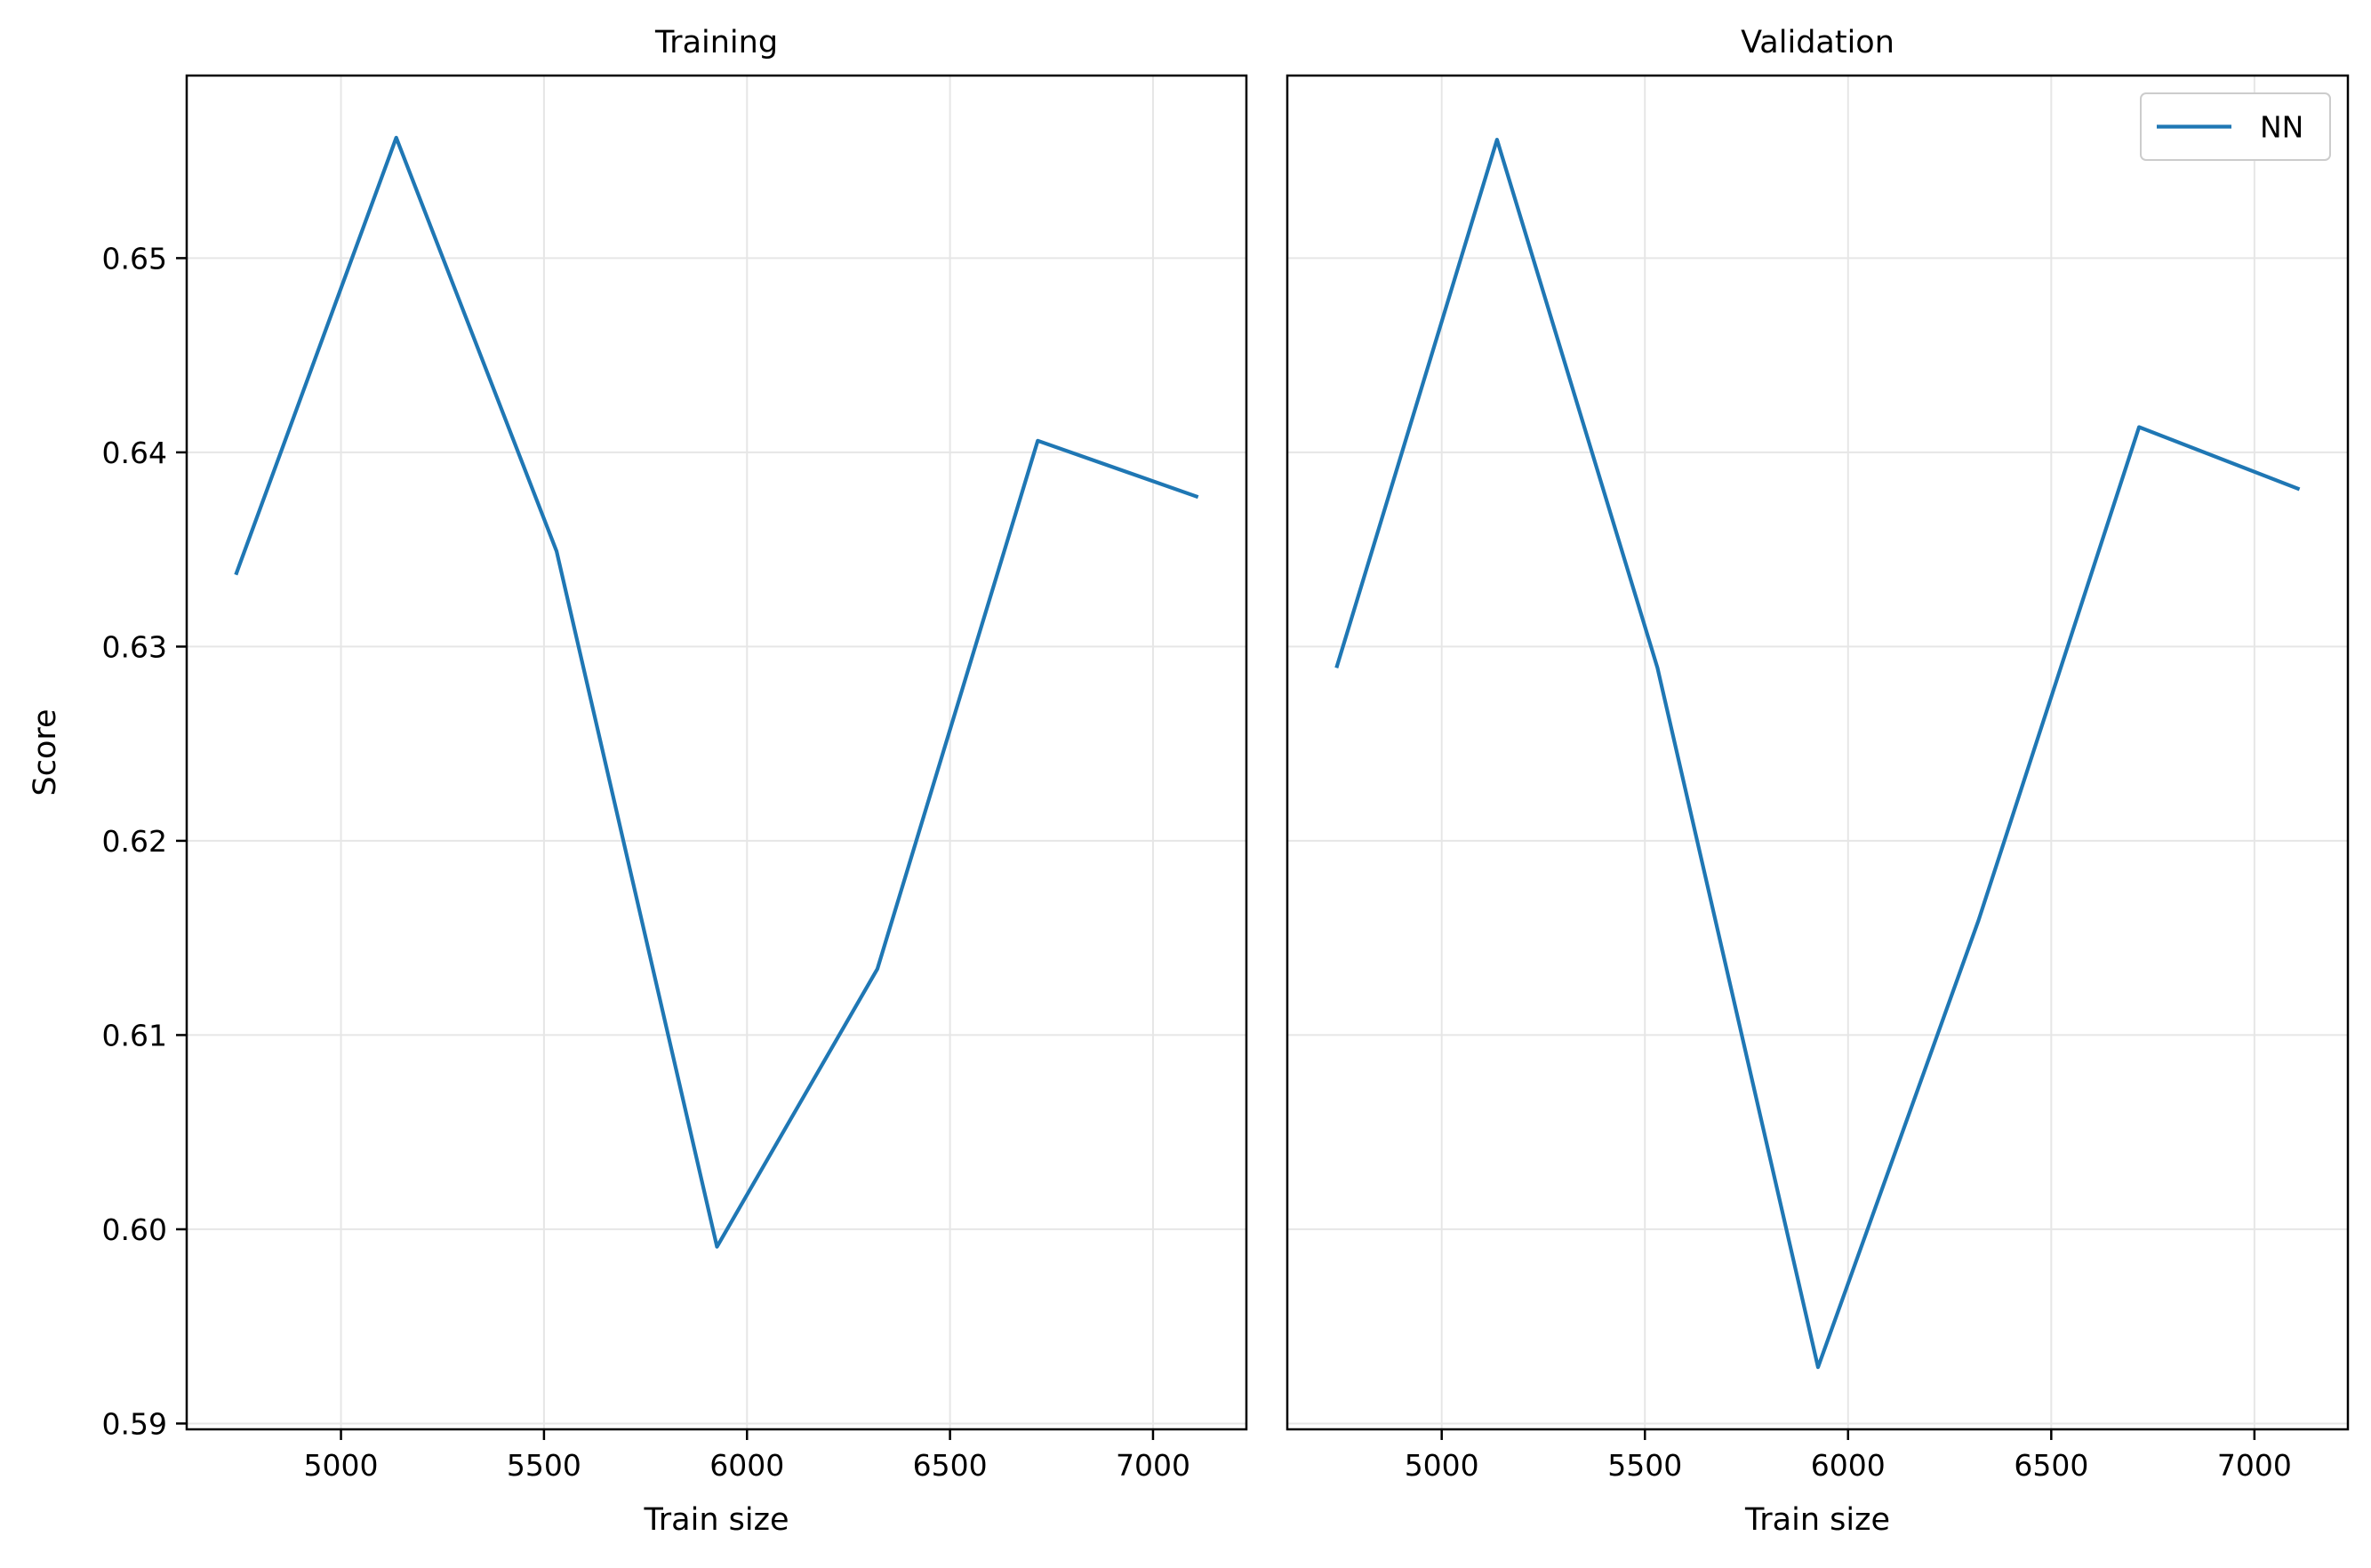  What do you see at coordinates (544, 1465) in the screenshot?
I see `training-x-tick-label: 5500` at bounding box center [544, 1465].